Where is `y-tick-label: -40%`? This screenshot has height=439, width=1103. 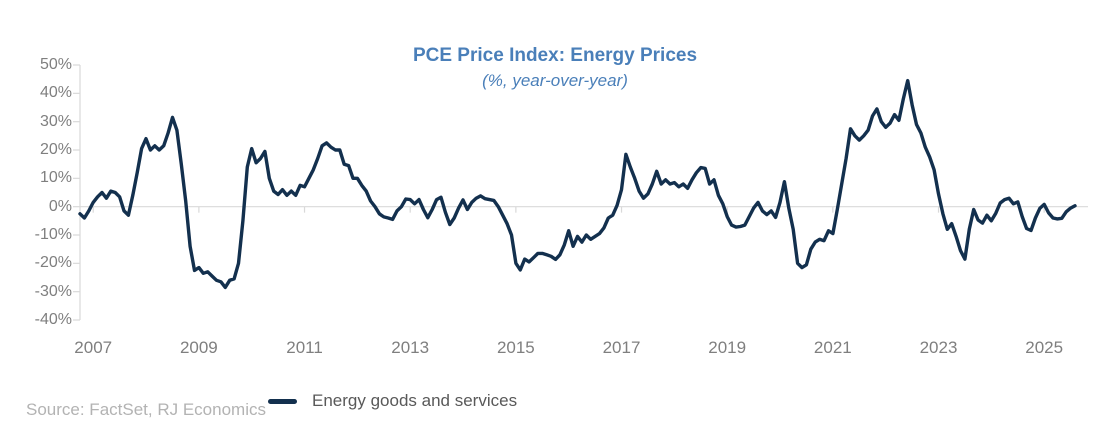
y-tick-label: -40% is located at coordinates (53, 319).